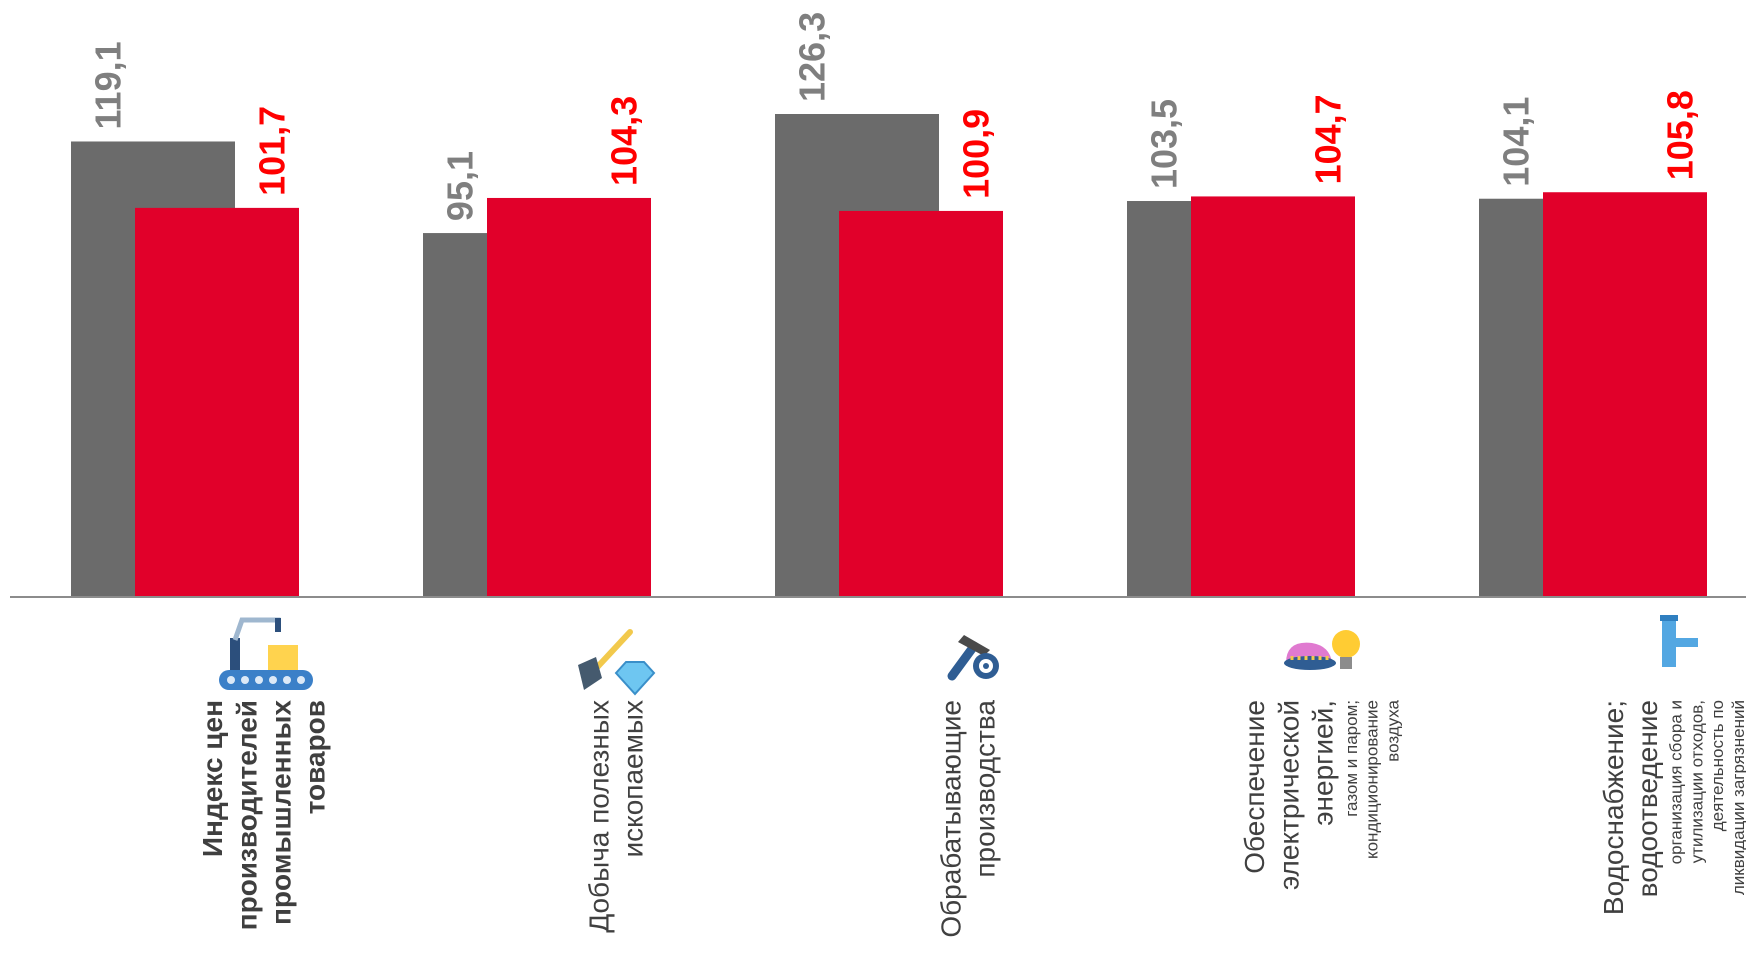  What do you see at coordinates (1737, 797) in the screenshot?
I see `category-label-4-line-5: ликвидации загрязнений` at bounding box center [1737, 797].